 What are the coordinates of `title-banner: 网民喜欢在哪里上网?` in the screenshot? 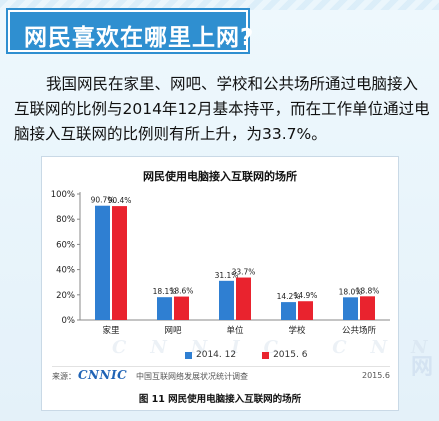 It's located at (130, 31).